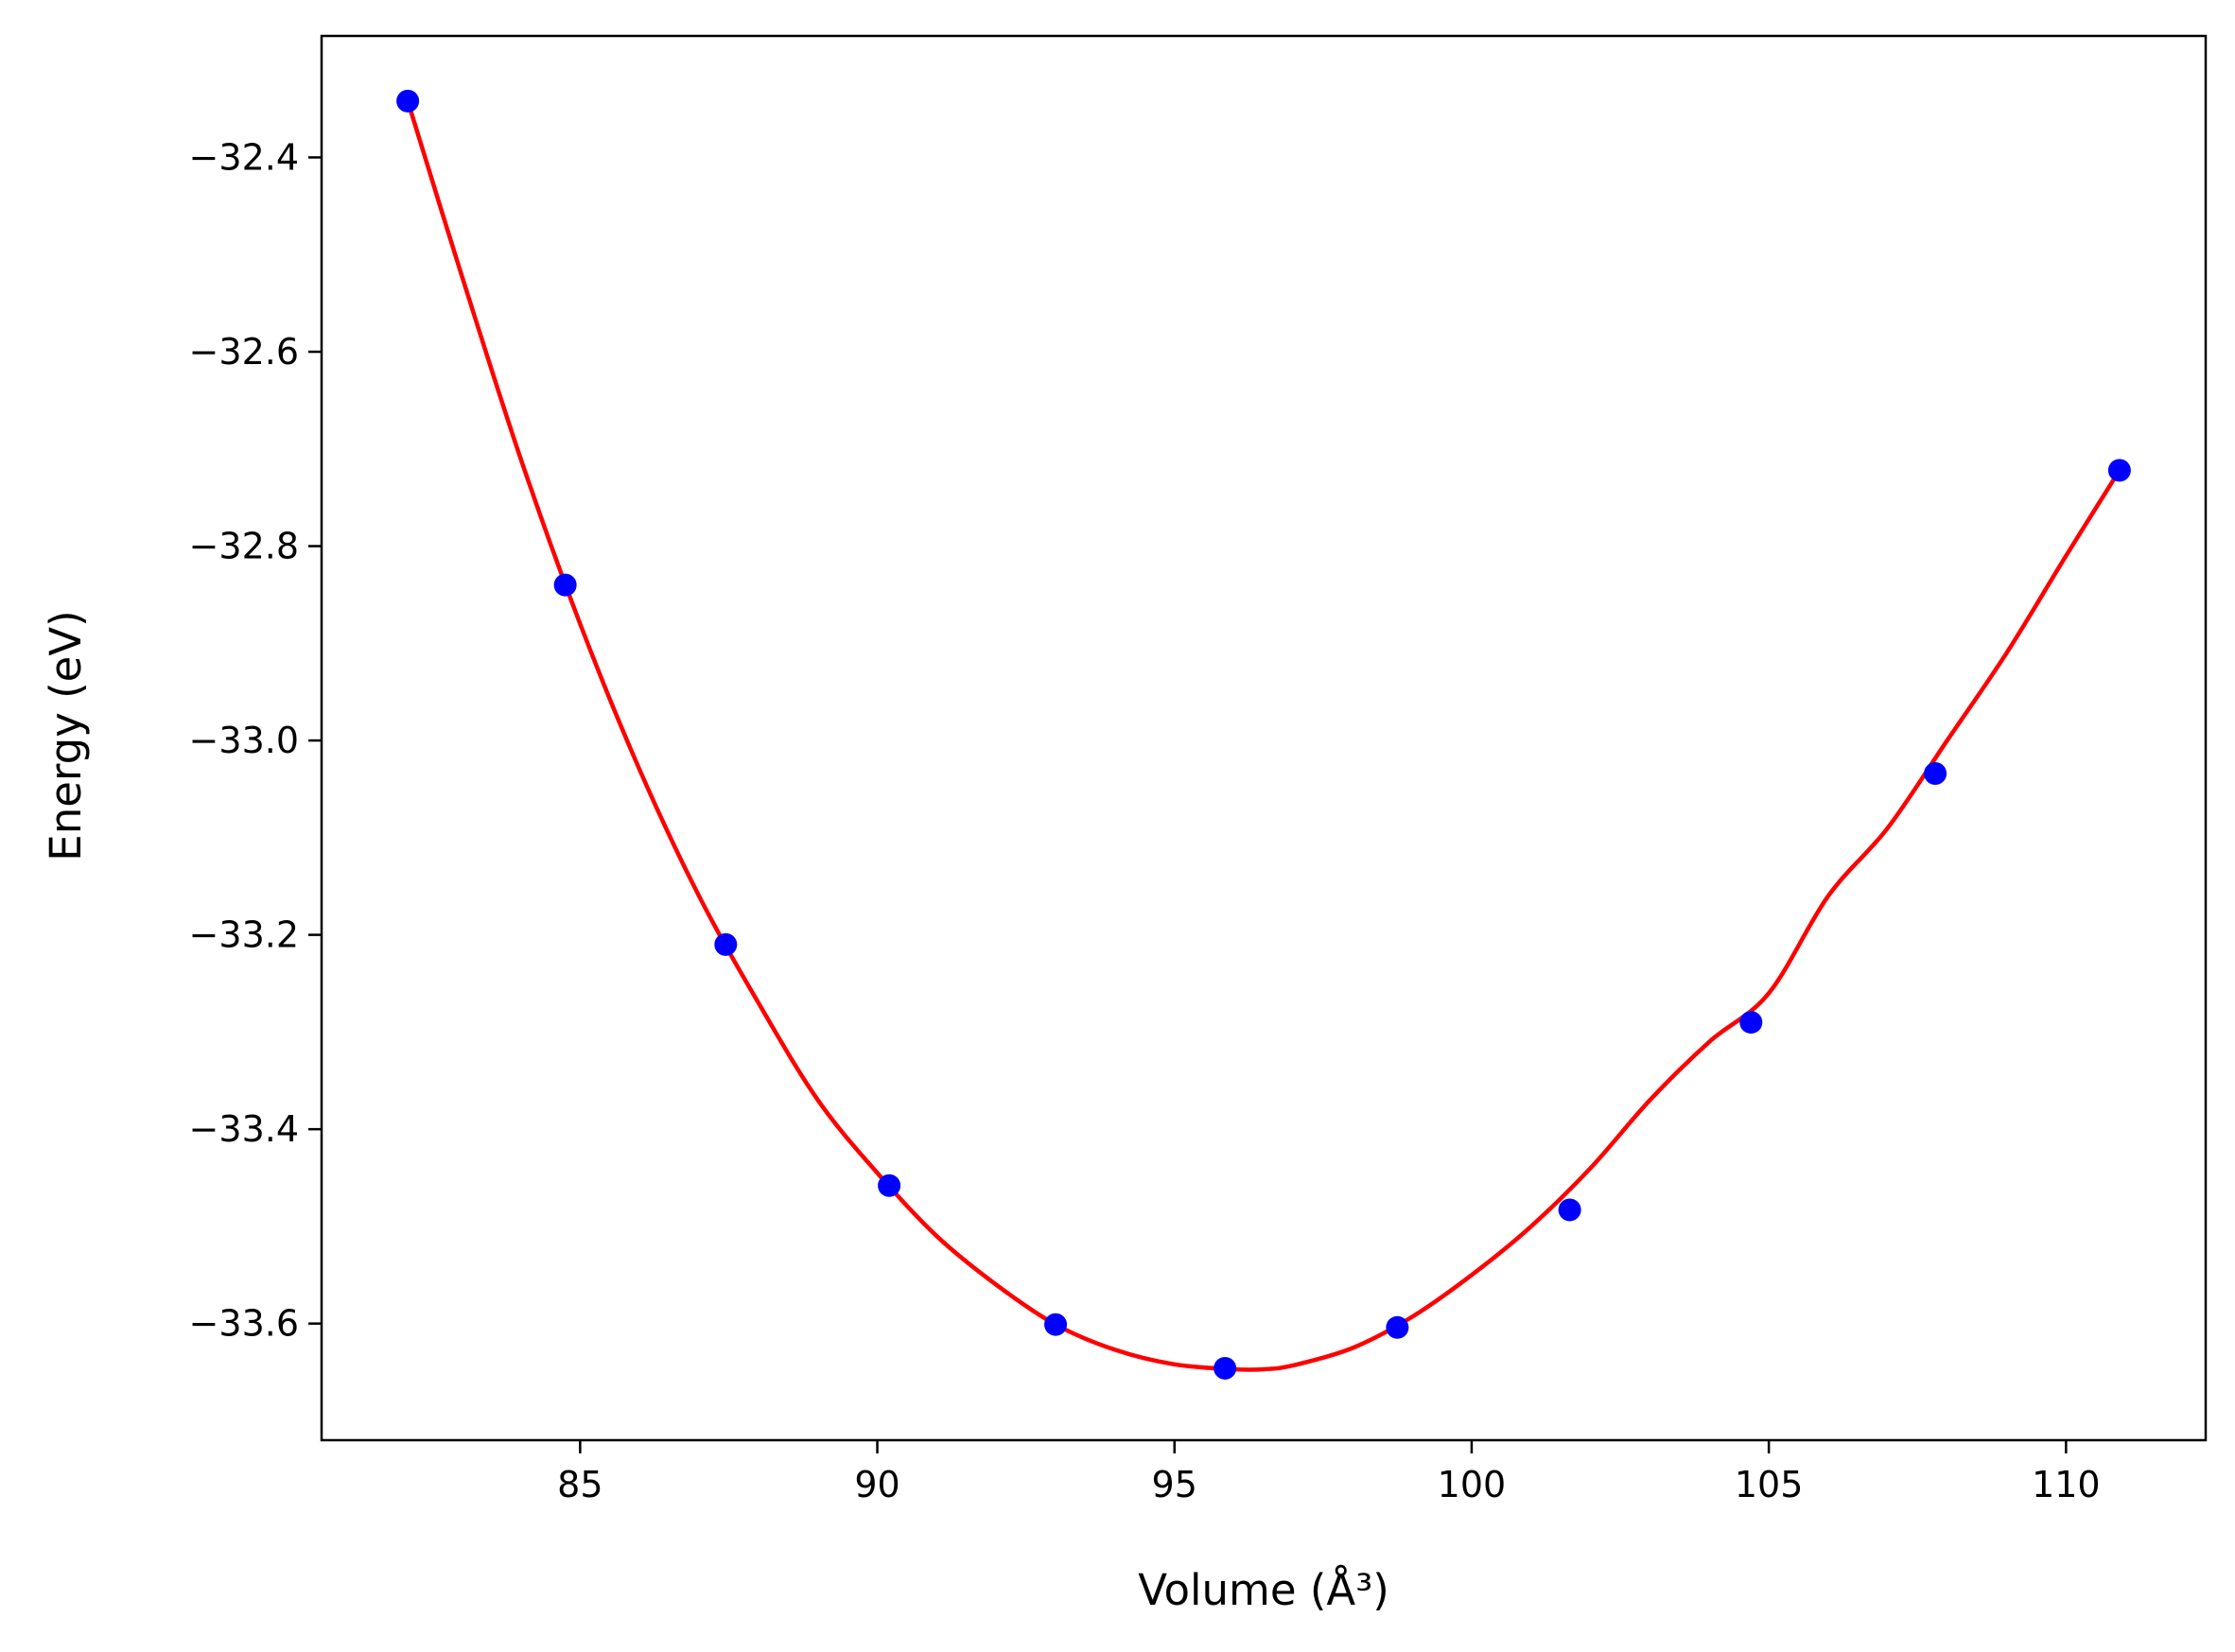  I want to click on y-axis-ticks: −32.4 −32.6 −32.8 −33.0 −33.2 −33.4 −33.6, so click(255, 741).